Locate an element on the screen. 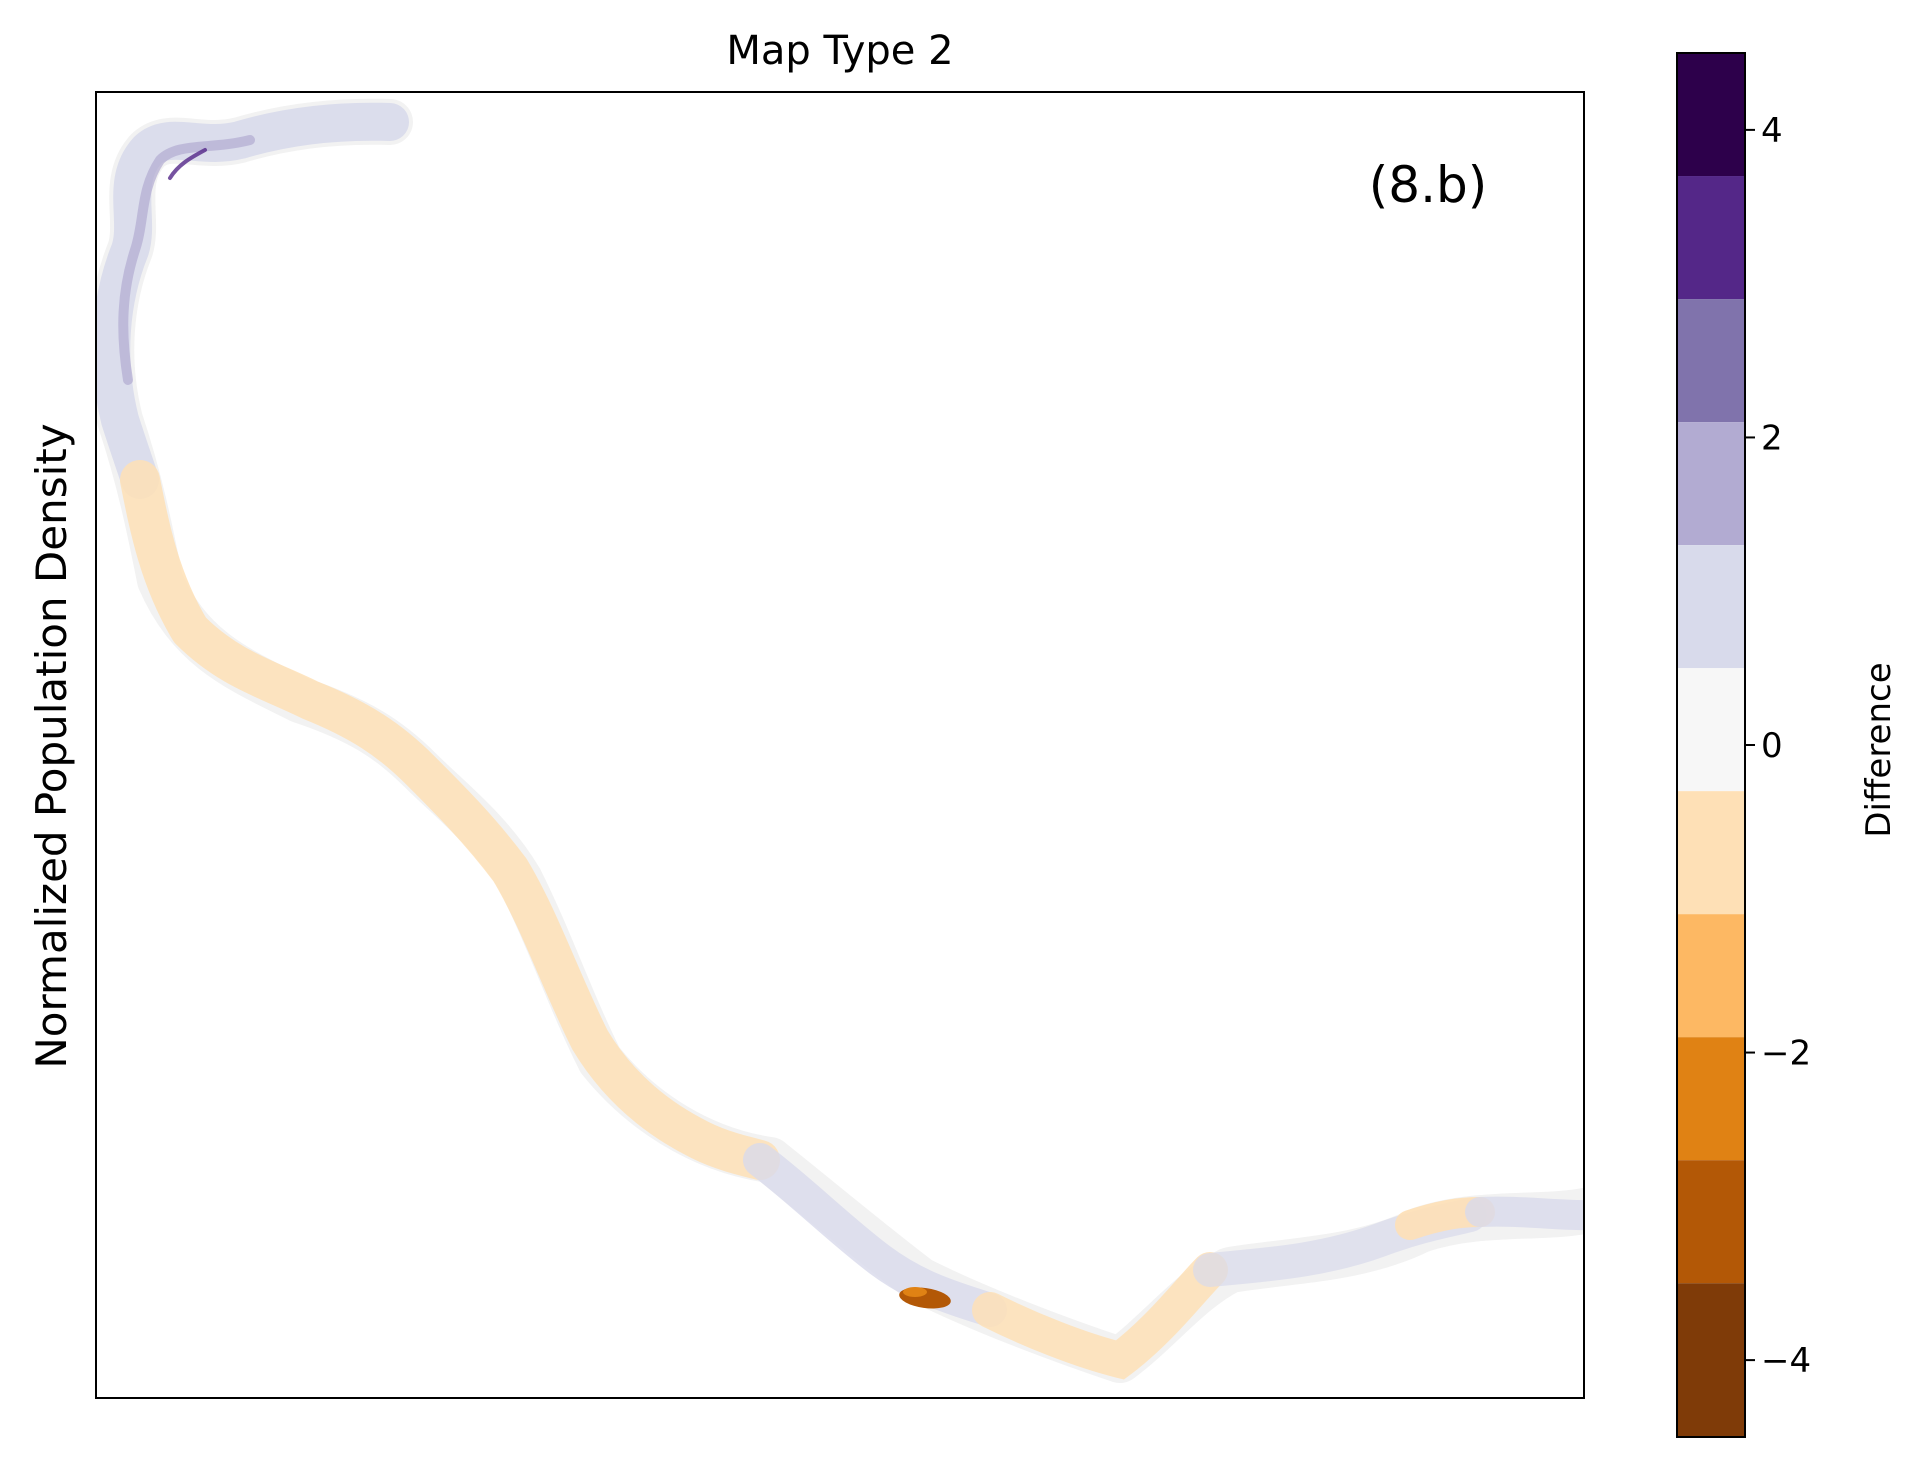 This screenshot has width=1924, height=1469. colorbar-tick-label: 0 is located at coordinates (1772, 746).